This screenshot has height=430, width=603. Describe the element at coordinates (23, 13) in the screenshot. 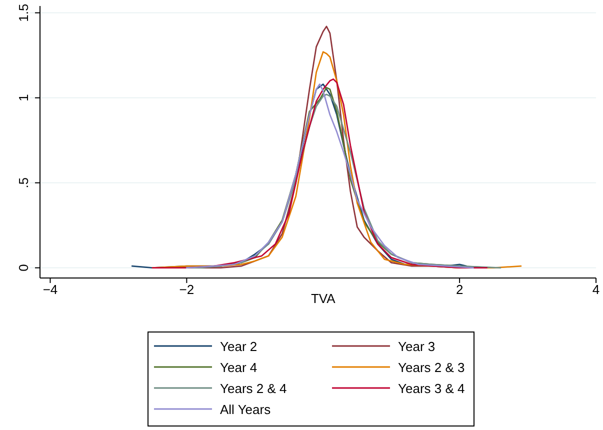

I see `y-tick-label: 1.5` at that location.